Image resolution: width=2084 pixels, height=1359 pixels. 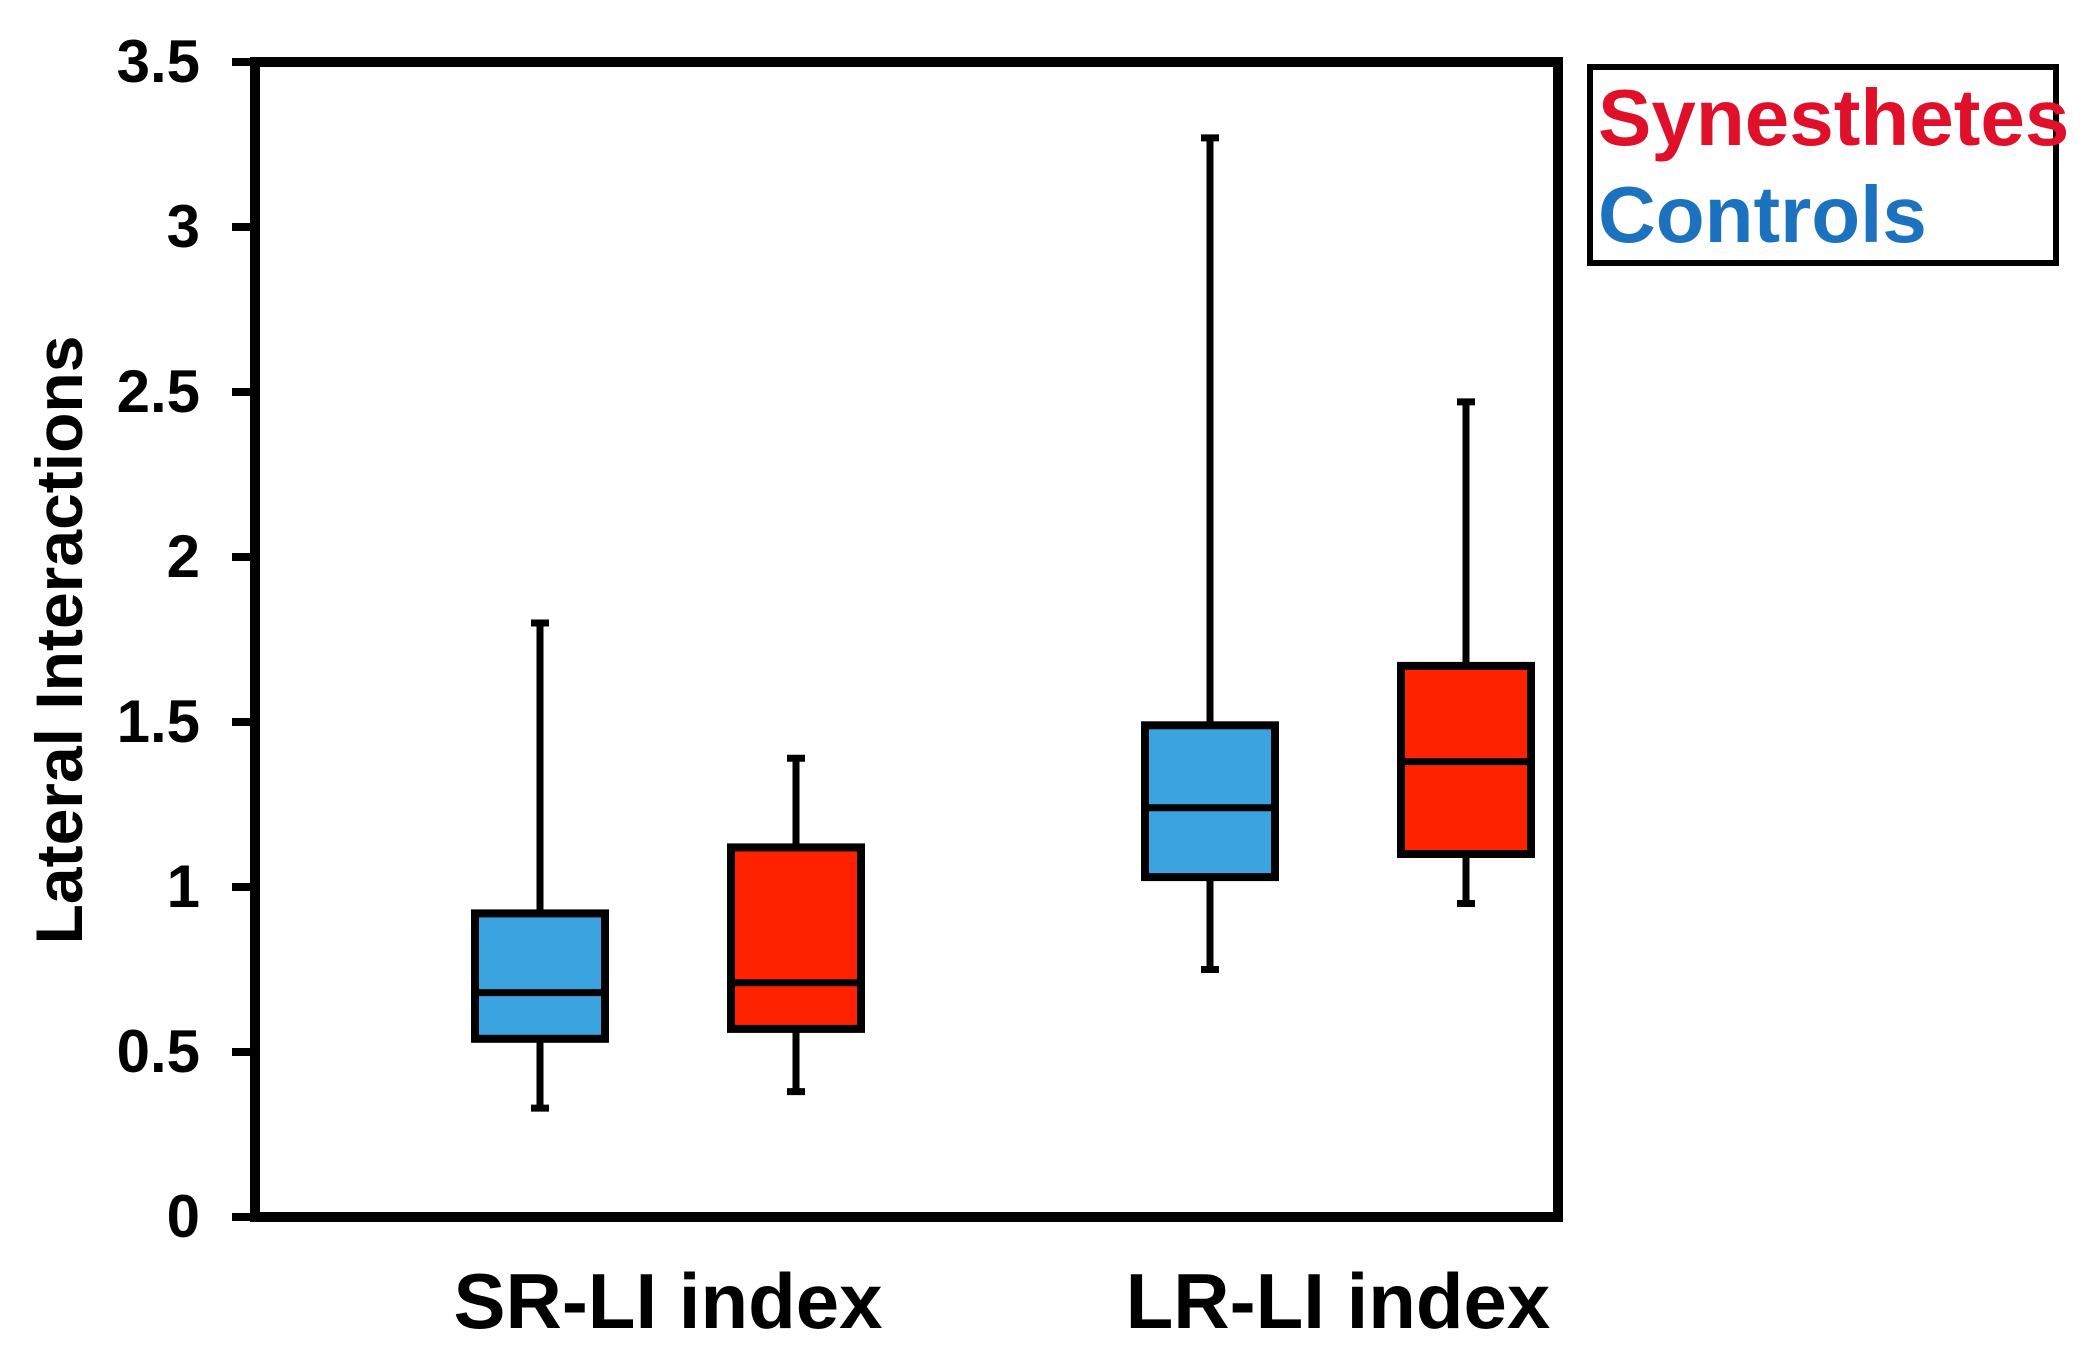 I want to click on y-tick-label: 0, so click(x=183, y=1216).